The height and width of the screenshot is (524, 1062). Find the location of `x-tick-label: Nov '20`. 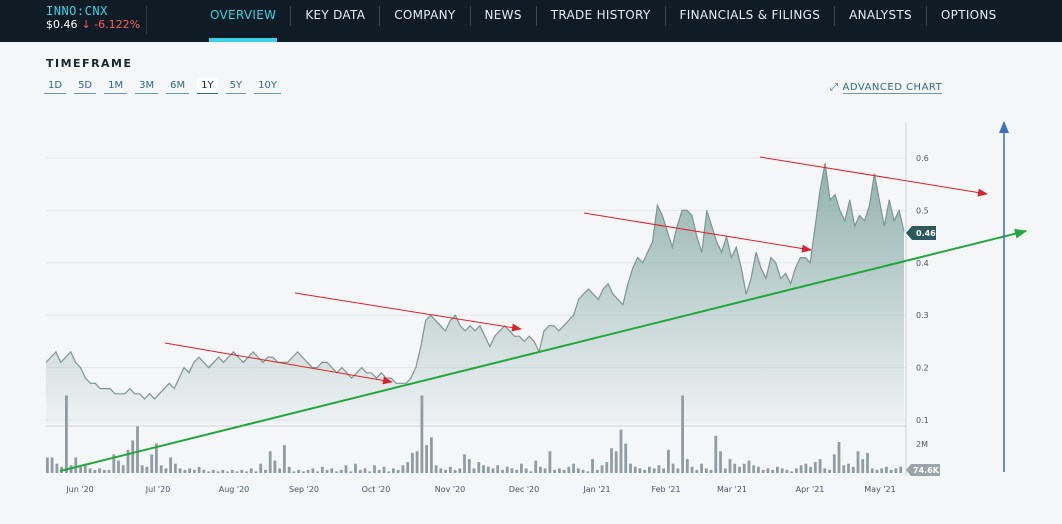

x-tick-label: Nov '20 is located at coordinates (450, 489).